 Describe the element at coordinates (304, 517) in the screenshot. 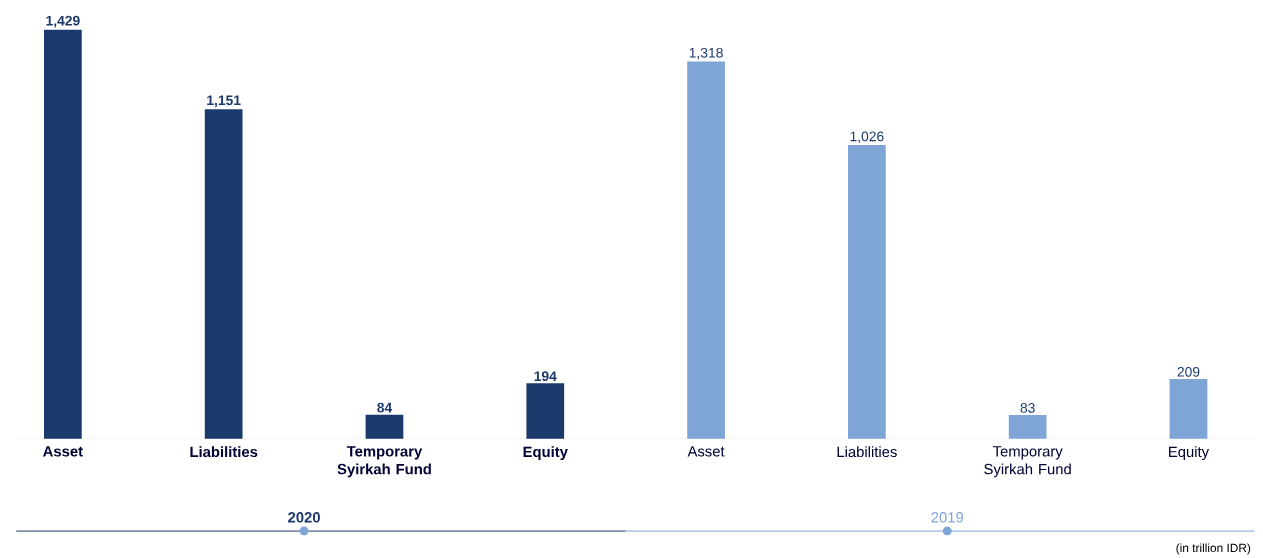

I see `text: 2020` at that location.